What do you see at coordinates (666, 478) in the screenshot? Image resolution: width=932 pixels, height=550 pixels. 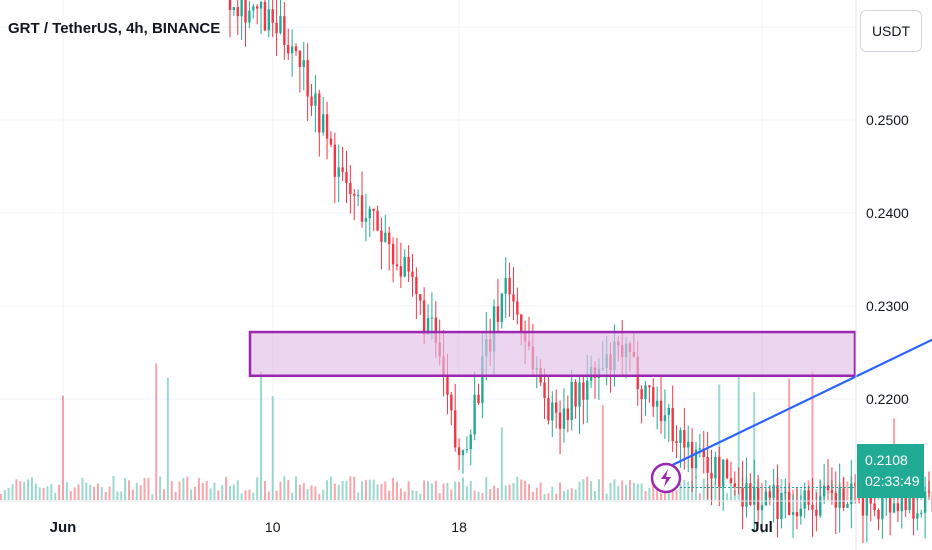 I see `lightning-icon` at bounding box center [666, 478].